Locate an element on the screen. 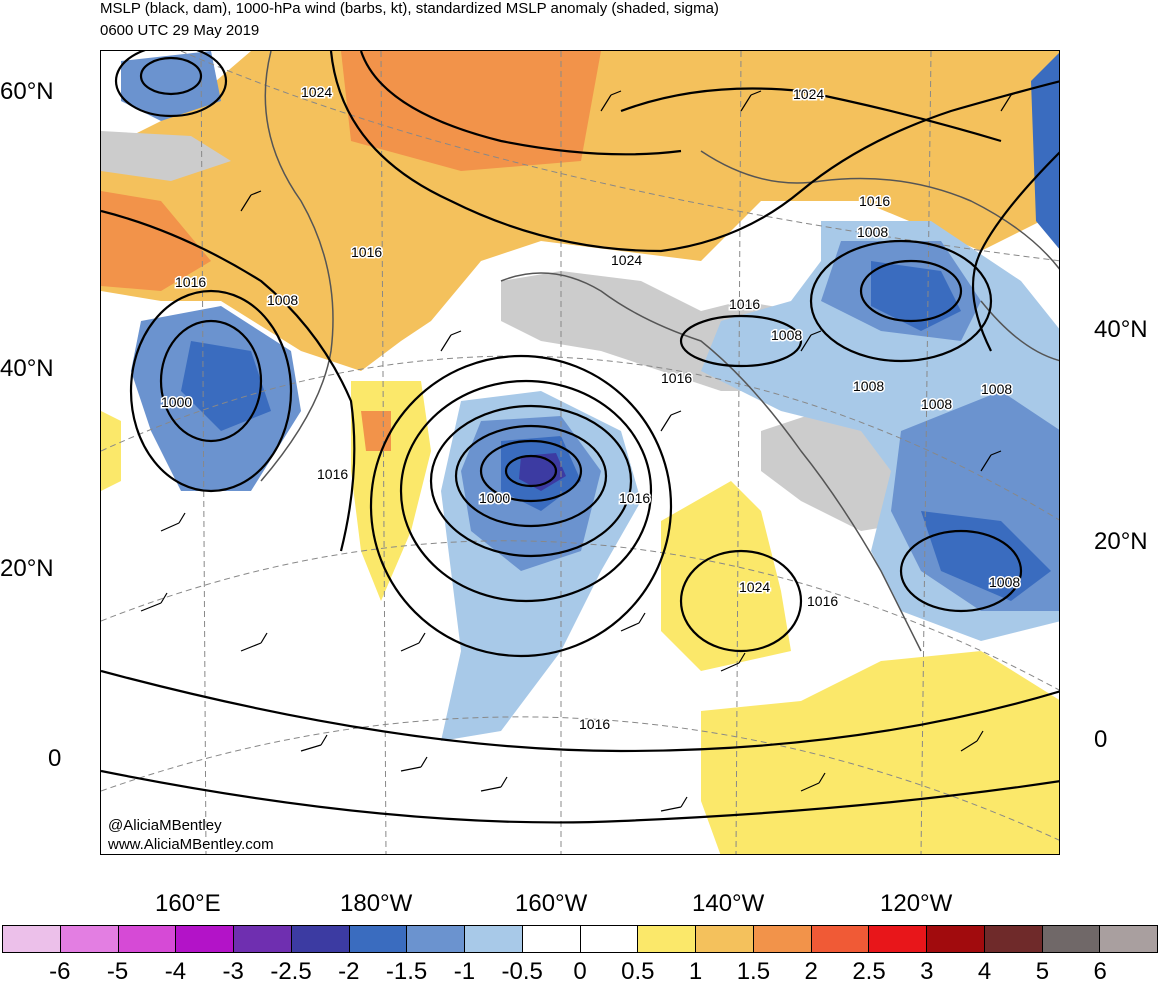 The height and width of the screenshot is (986, 1160). colorbar-tick-label: 6 is located at coordinates (1100, 971).